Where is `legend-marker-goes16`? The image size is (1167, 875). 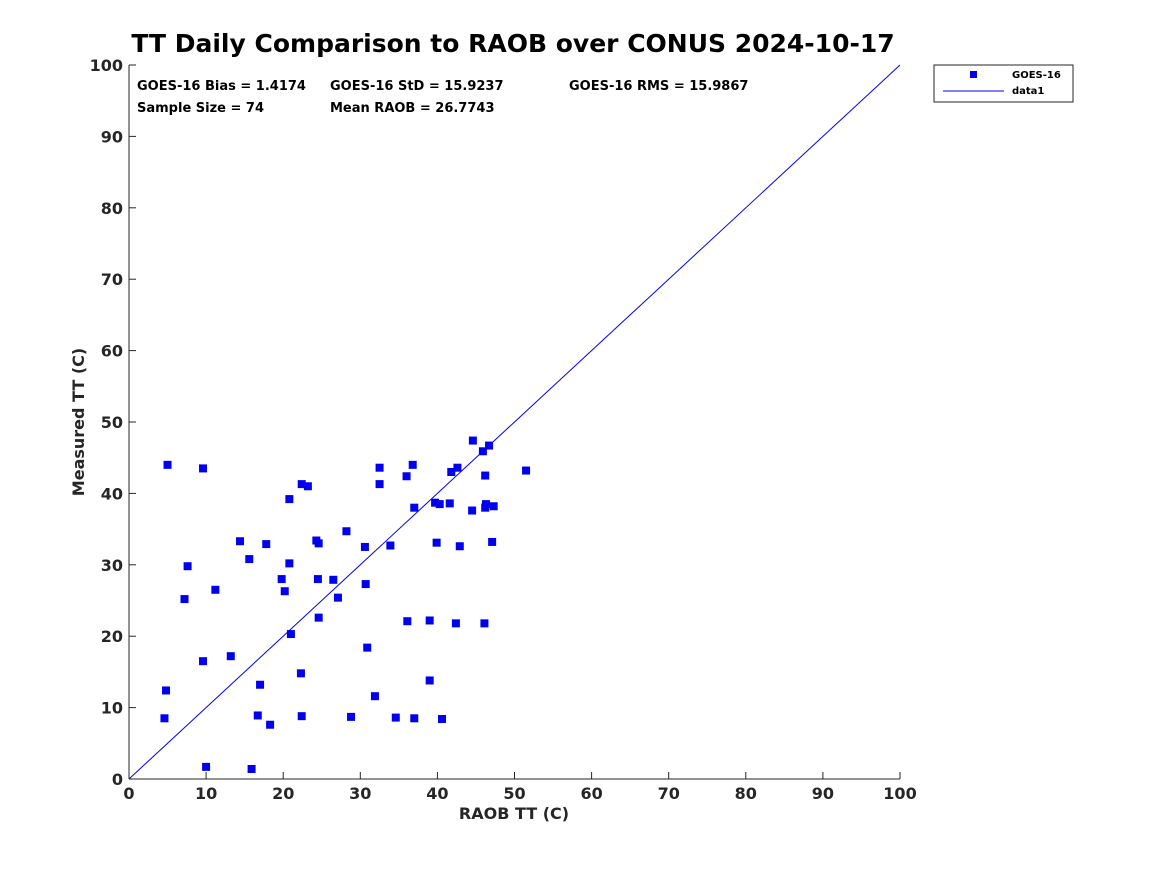
legend-marker-goes16 is located at coordinates (973, 74).